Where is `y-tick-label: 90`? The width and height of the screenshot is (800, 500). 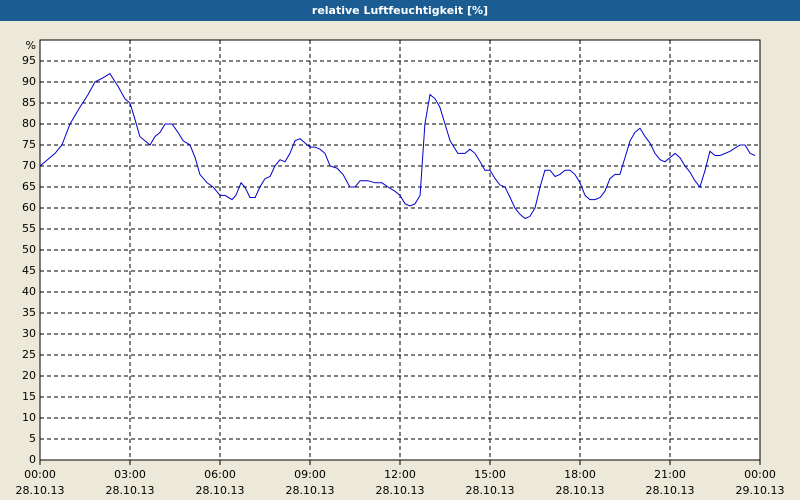
y-tick-label: 90 is located at coordinates (29, 81).